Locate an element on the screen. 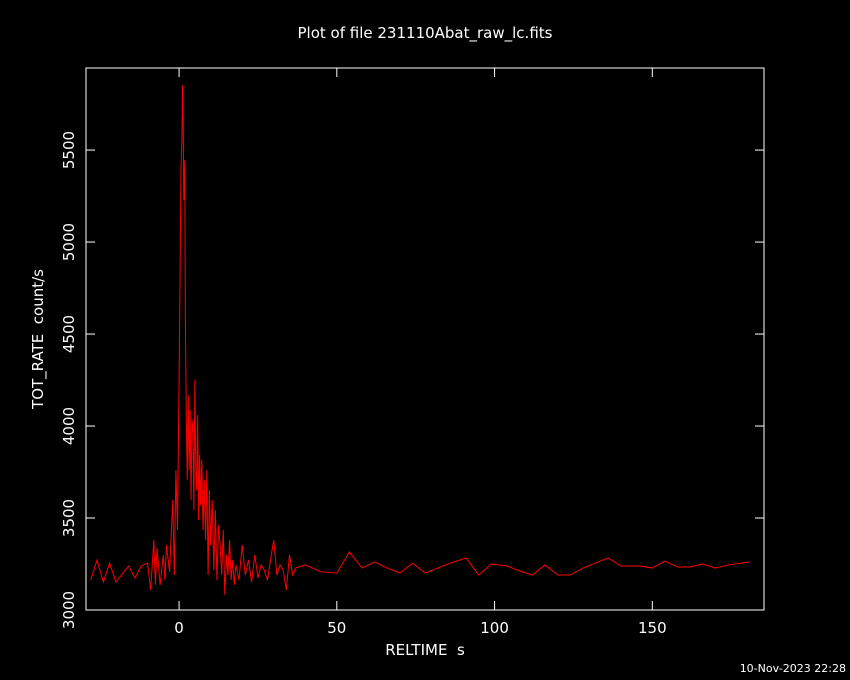 The height and width of the screenshot is (680, 850). y-tick-label: 3000 is located at coordinates (69, 610).